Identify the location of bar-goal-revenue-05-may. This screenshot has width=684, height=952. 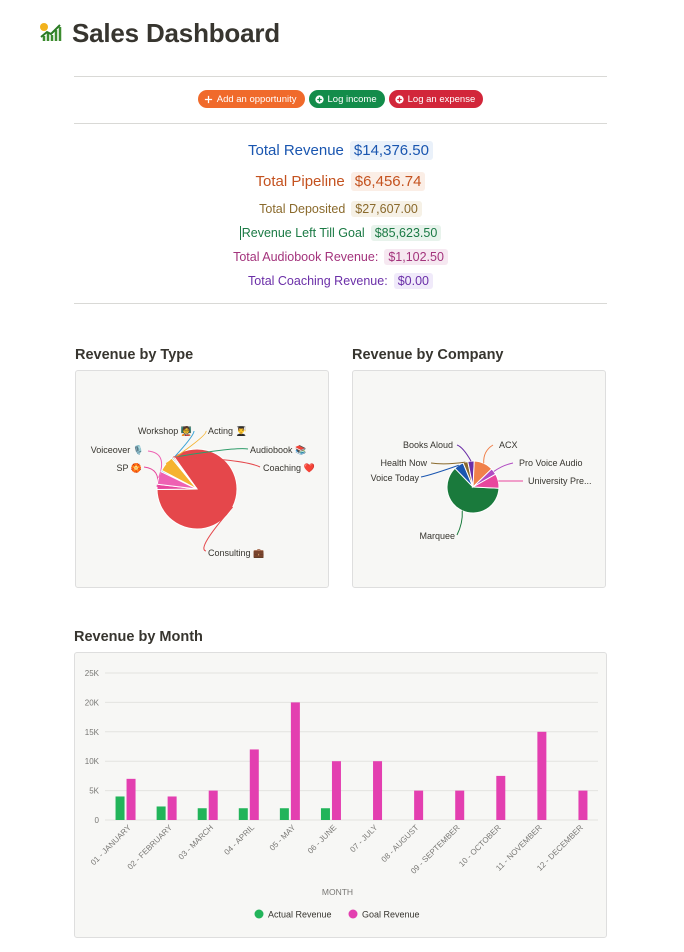
(295, 761).